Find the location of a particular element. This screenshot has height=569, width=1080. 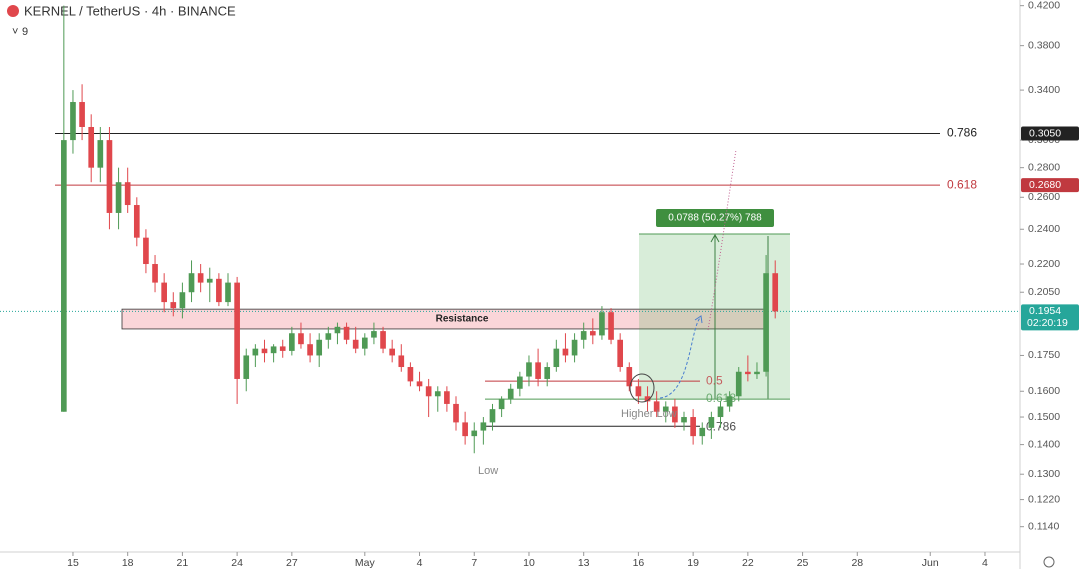

price-badge-label: 0.2680 is located at coordinates (1045, 185).